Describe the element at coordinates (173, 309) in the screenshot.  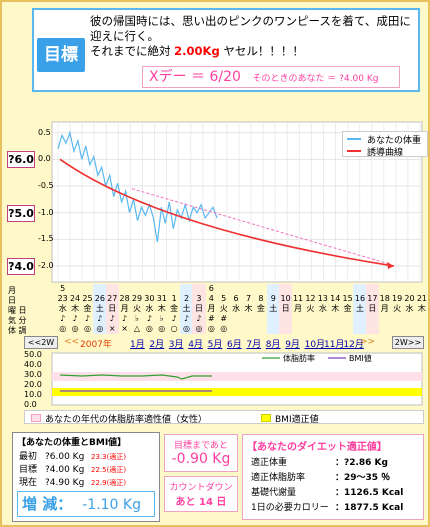
I see `calendar-day: 1 金 ♪ ○` at that location.